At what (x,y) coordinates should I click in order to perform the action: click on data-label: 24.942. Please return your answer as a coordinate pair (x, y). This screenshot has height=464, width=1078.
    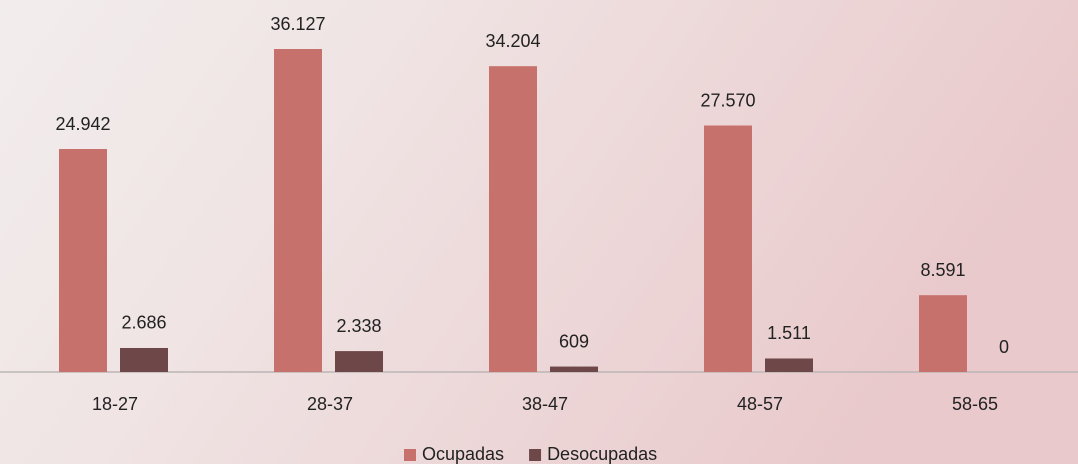
    Looking at the image, I should click on (82, 124).